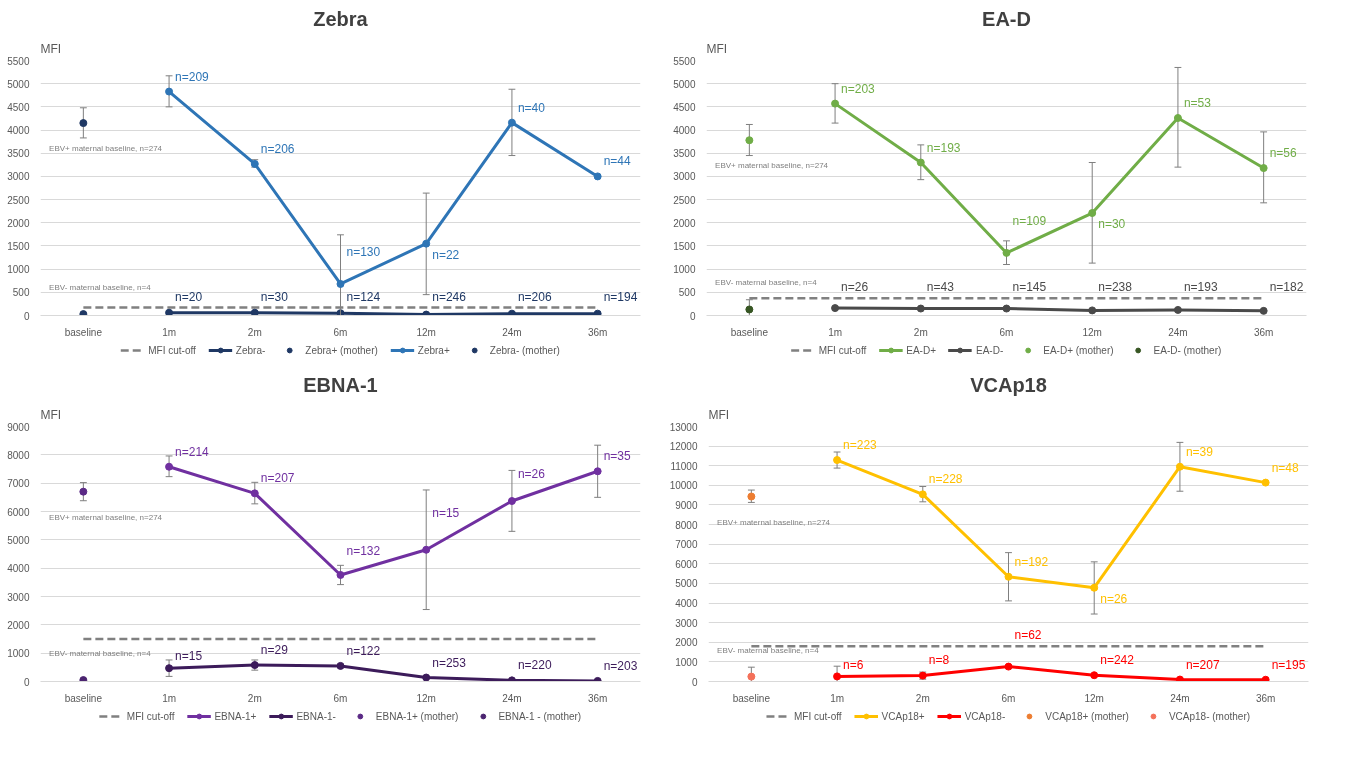  Describe the element at coordinates (18, 597) in the screenshot. I see `y-tick-label: 3000` at that location.